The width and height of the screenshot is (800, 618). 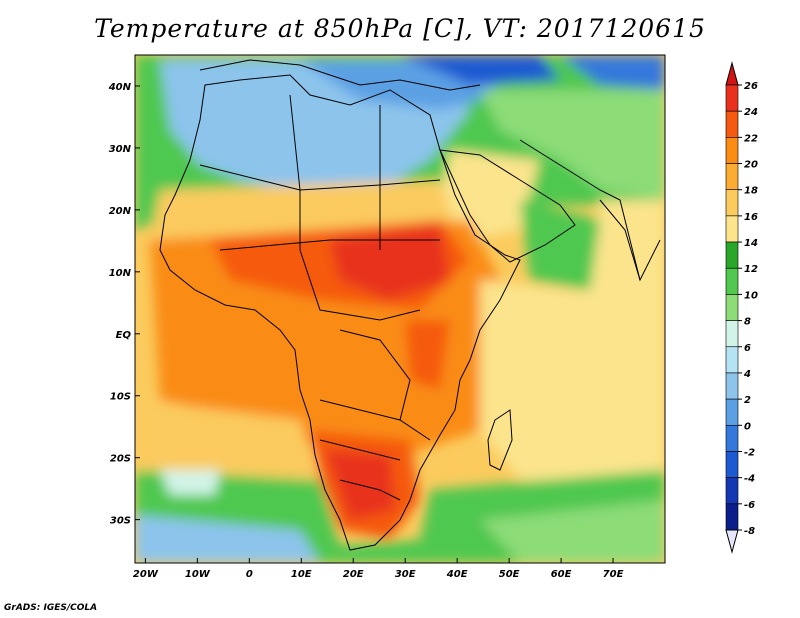 I want to click on colorbar-label: -6, so click(x=749, y=505).